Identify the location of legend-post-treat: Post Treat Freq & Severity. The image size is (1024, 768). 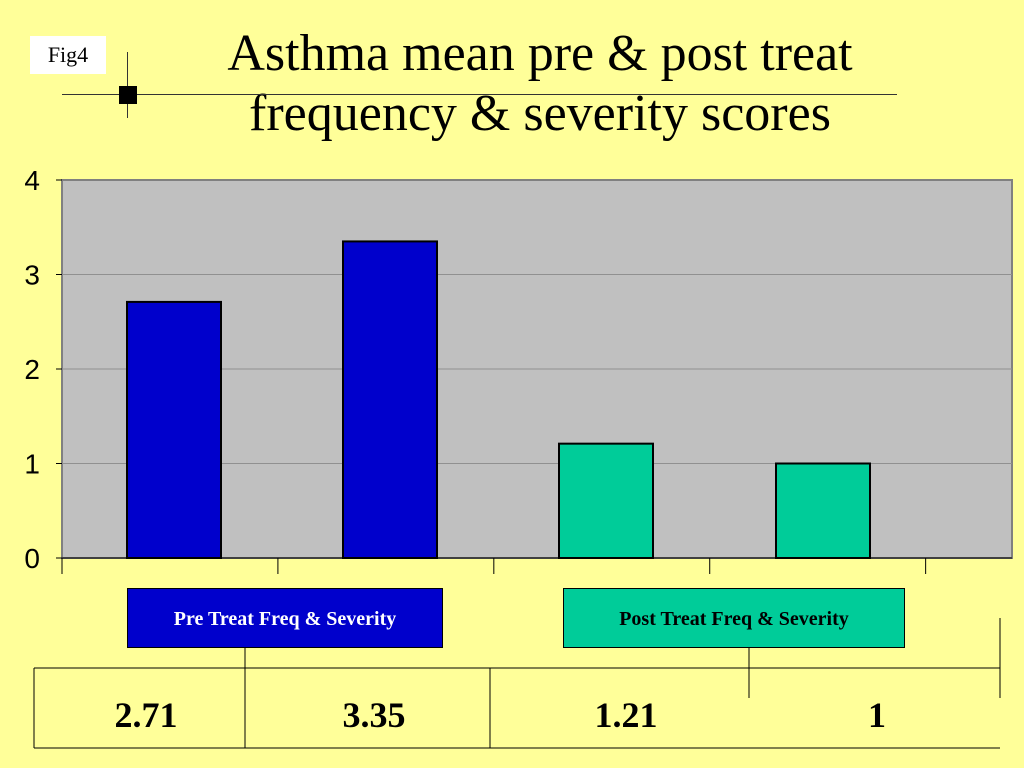
(734, 618).